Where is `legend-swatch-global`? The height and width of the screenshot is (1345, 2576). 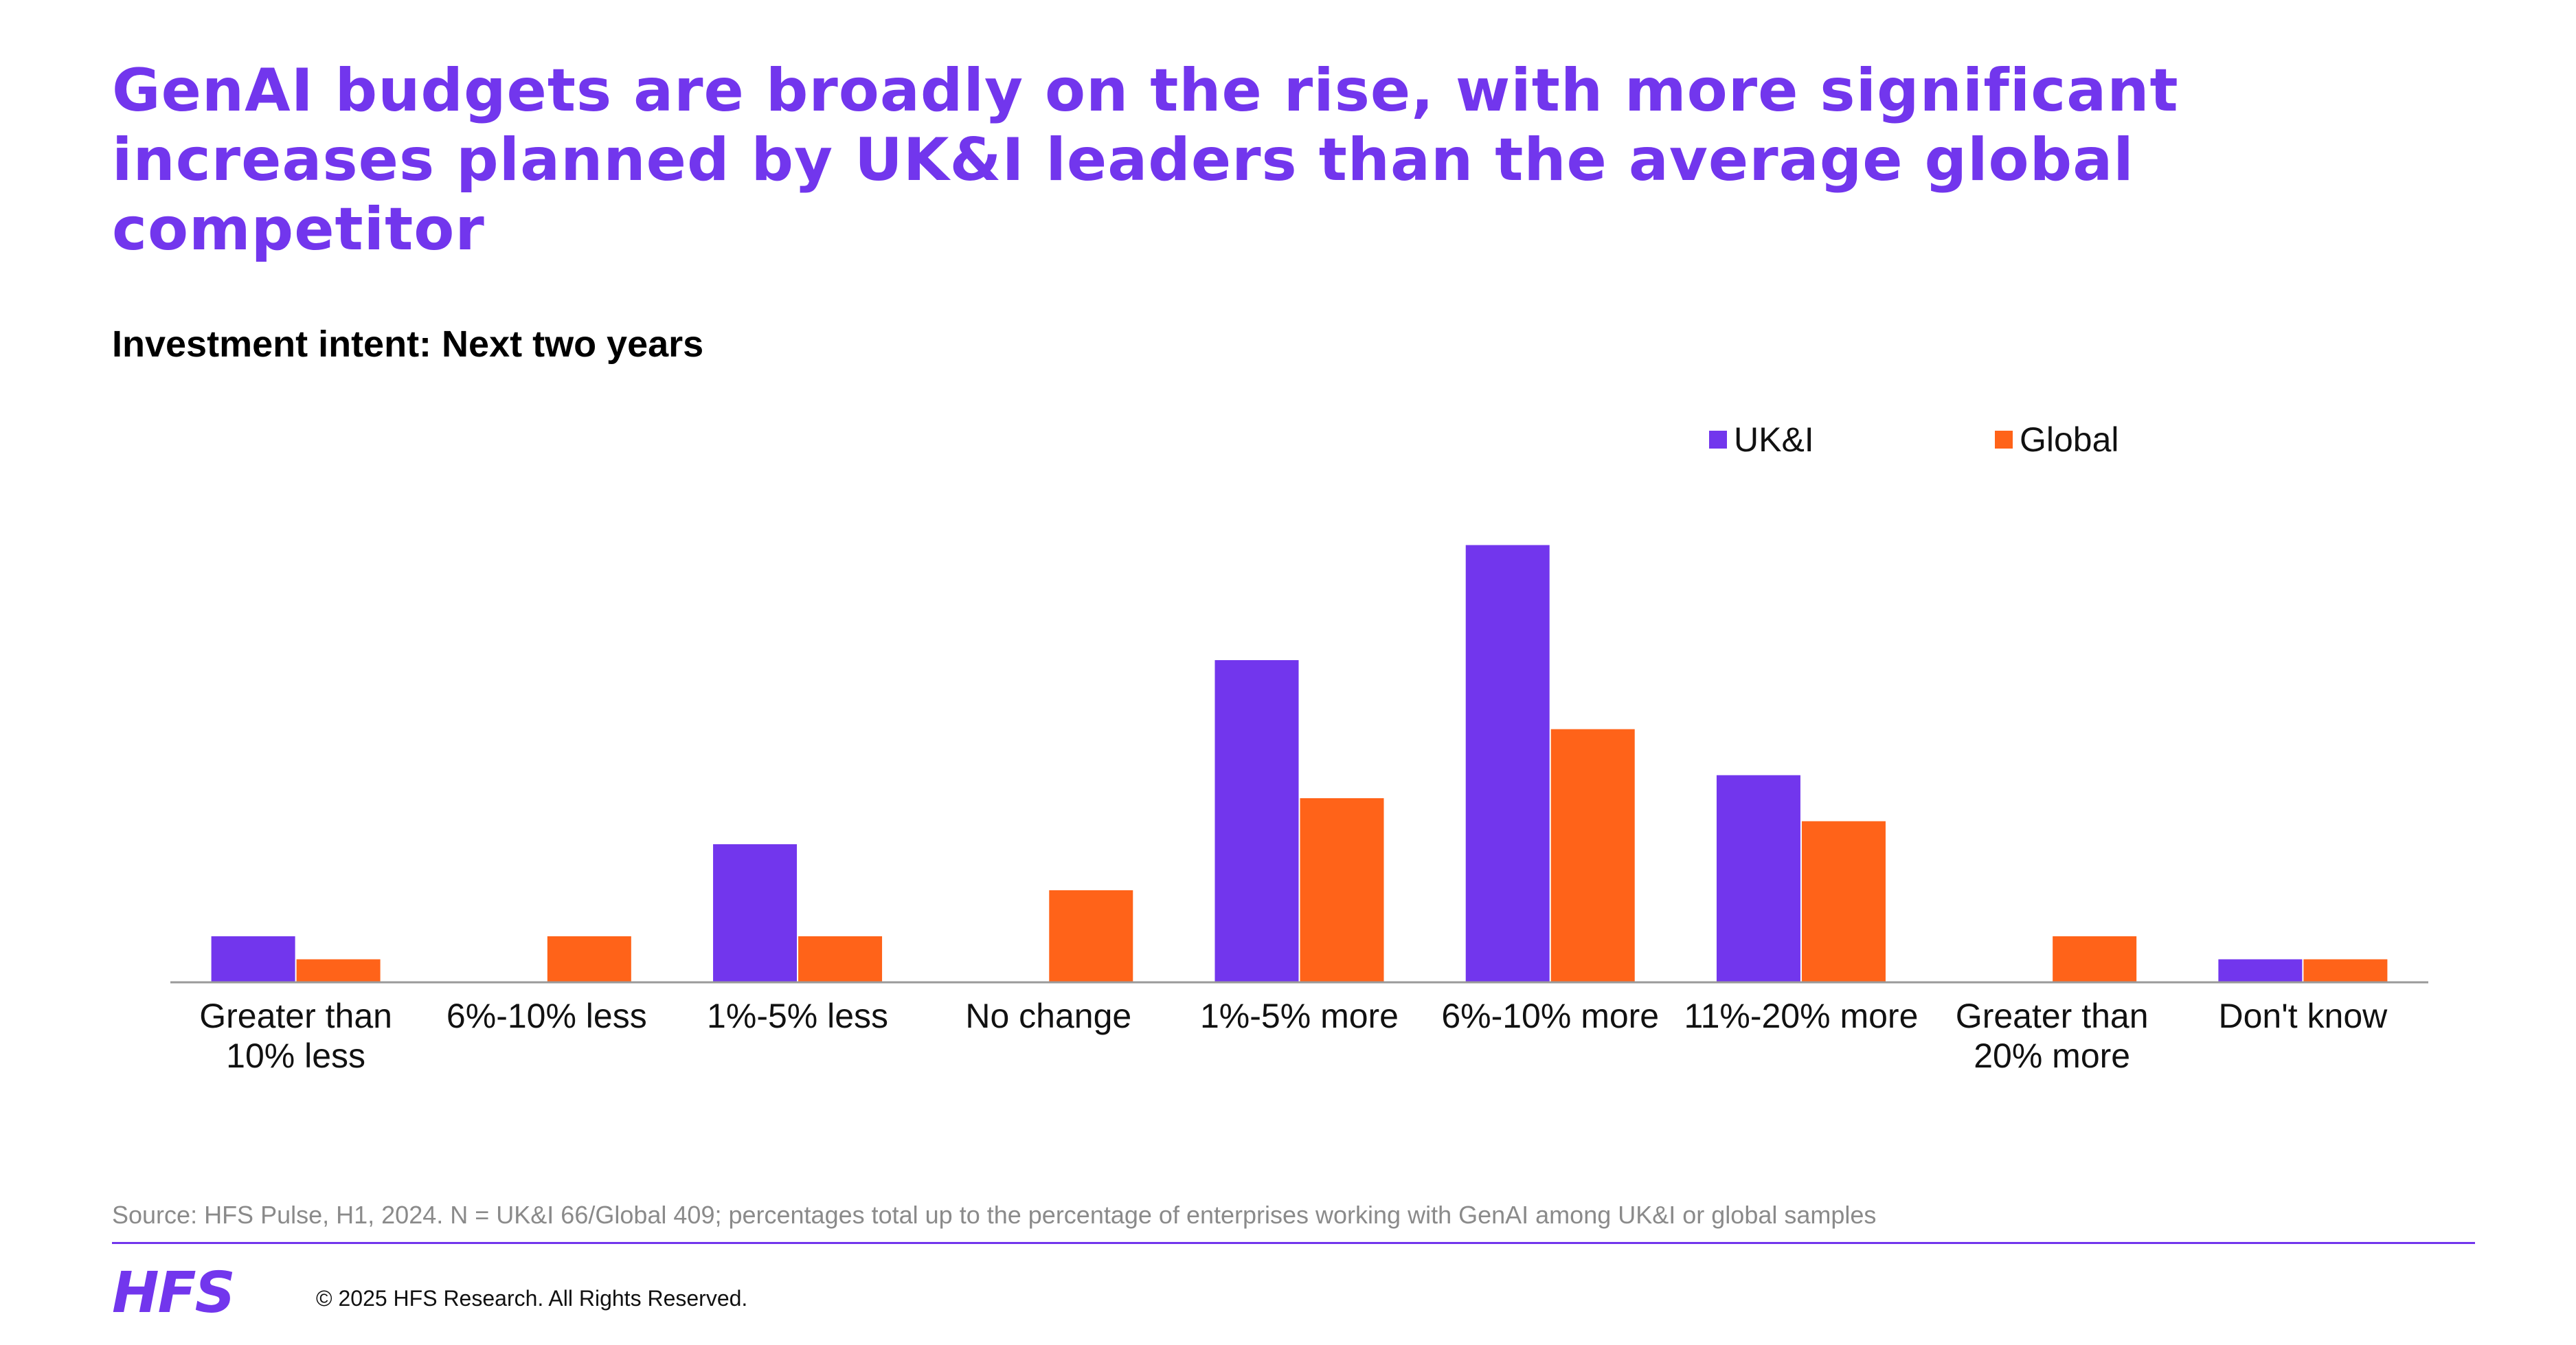
legend-swatch-global is located at coordinates (2004, 440).